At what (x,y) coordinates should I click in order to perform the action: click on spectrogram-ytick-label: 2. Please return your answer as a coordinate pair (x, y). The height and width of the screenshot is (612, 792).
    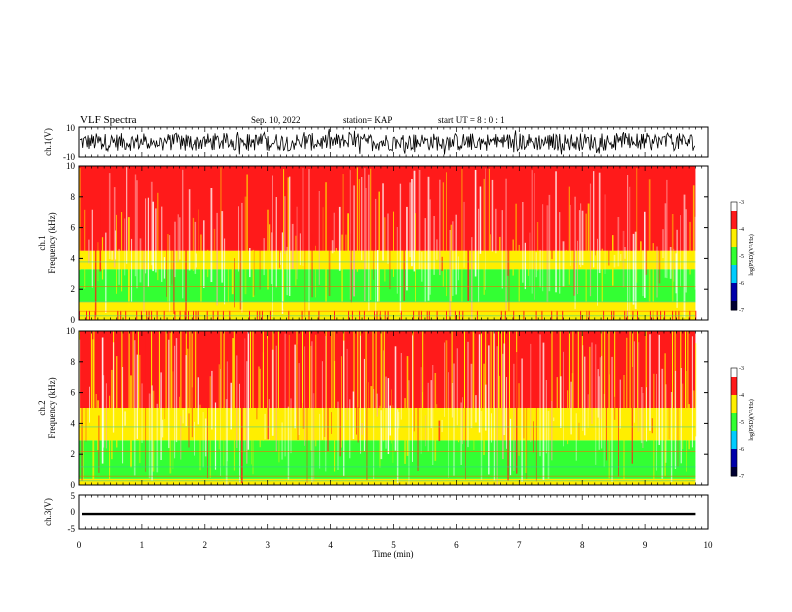
    Looking at the image, I should click on (73, 289).